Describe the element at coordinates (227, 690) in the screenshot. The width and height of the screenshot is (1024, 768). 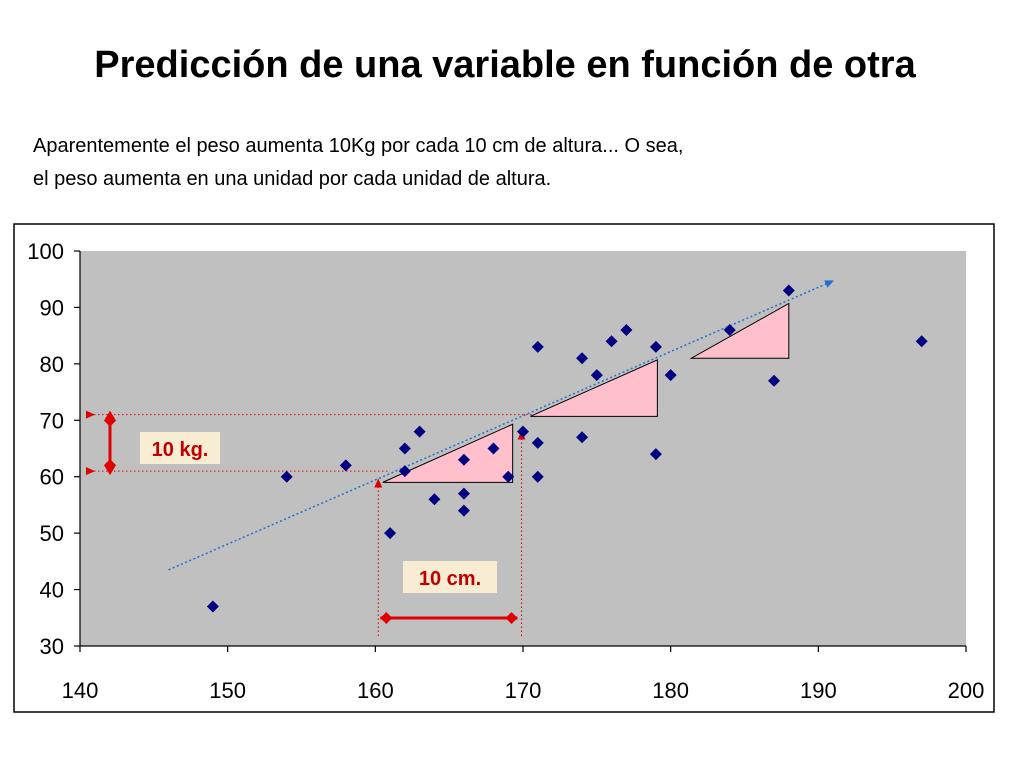
I see `x-tick-label: 150` at that location.